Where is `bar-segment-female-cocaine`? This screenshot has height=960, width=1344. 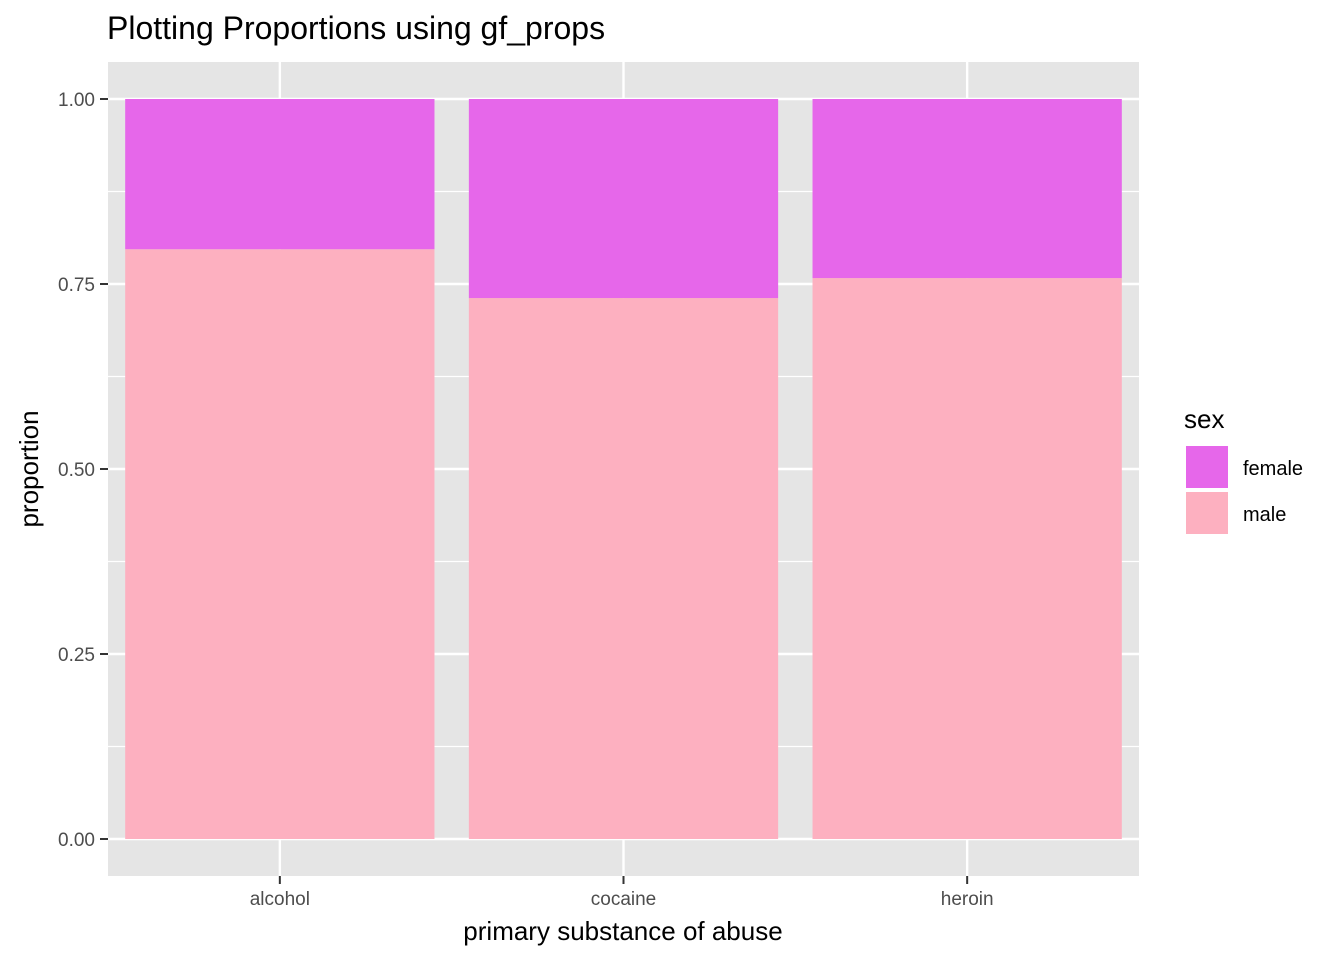 bar-segment-female-cocaine is located at coordinates (623, 199).